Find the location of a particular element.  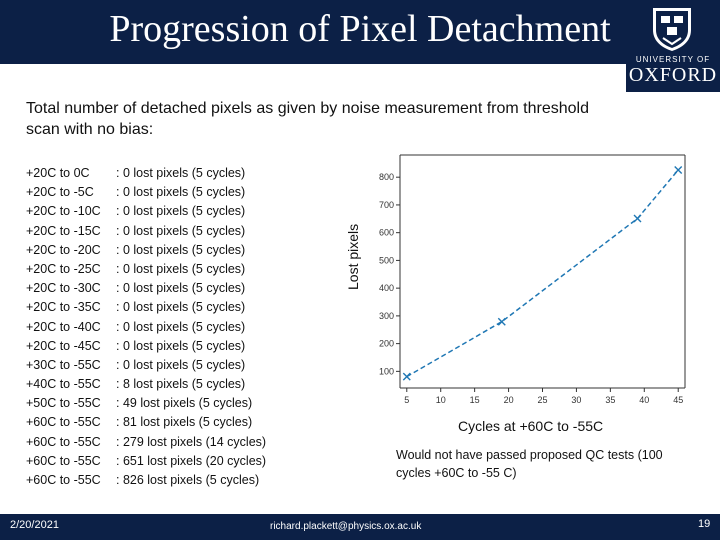

temperature-range: +20C to -20C is located at coordinates (71, 250).